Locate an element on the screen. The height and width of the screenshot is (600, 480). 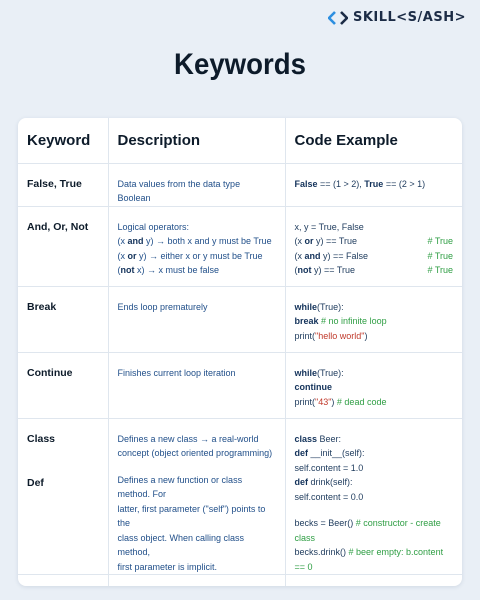
code-brackets-icon is located at coordinates (337, 17).